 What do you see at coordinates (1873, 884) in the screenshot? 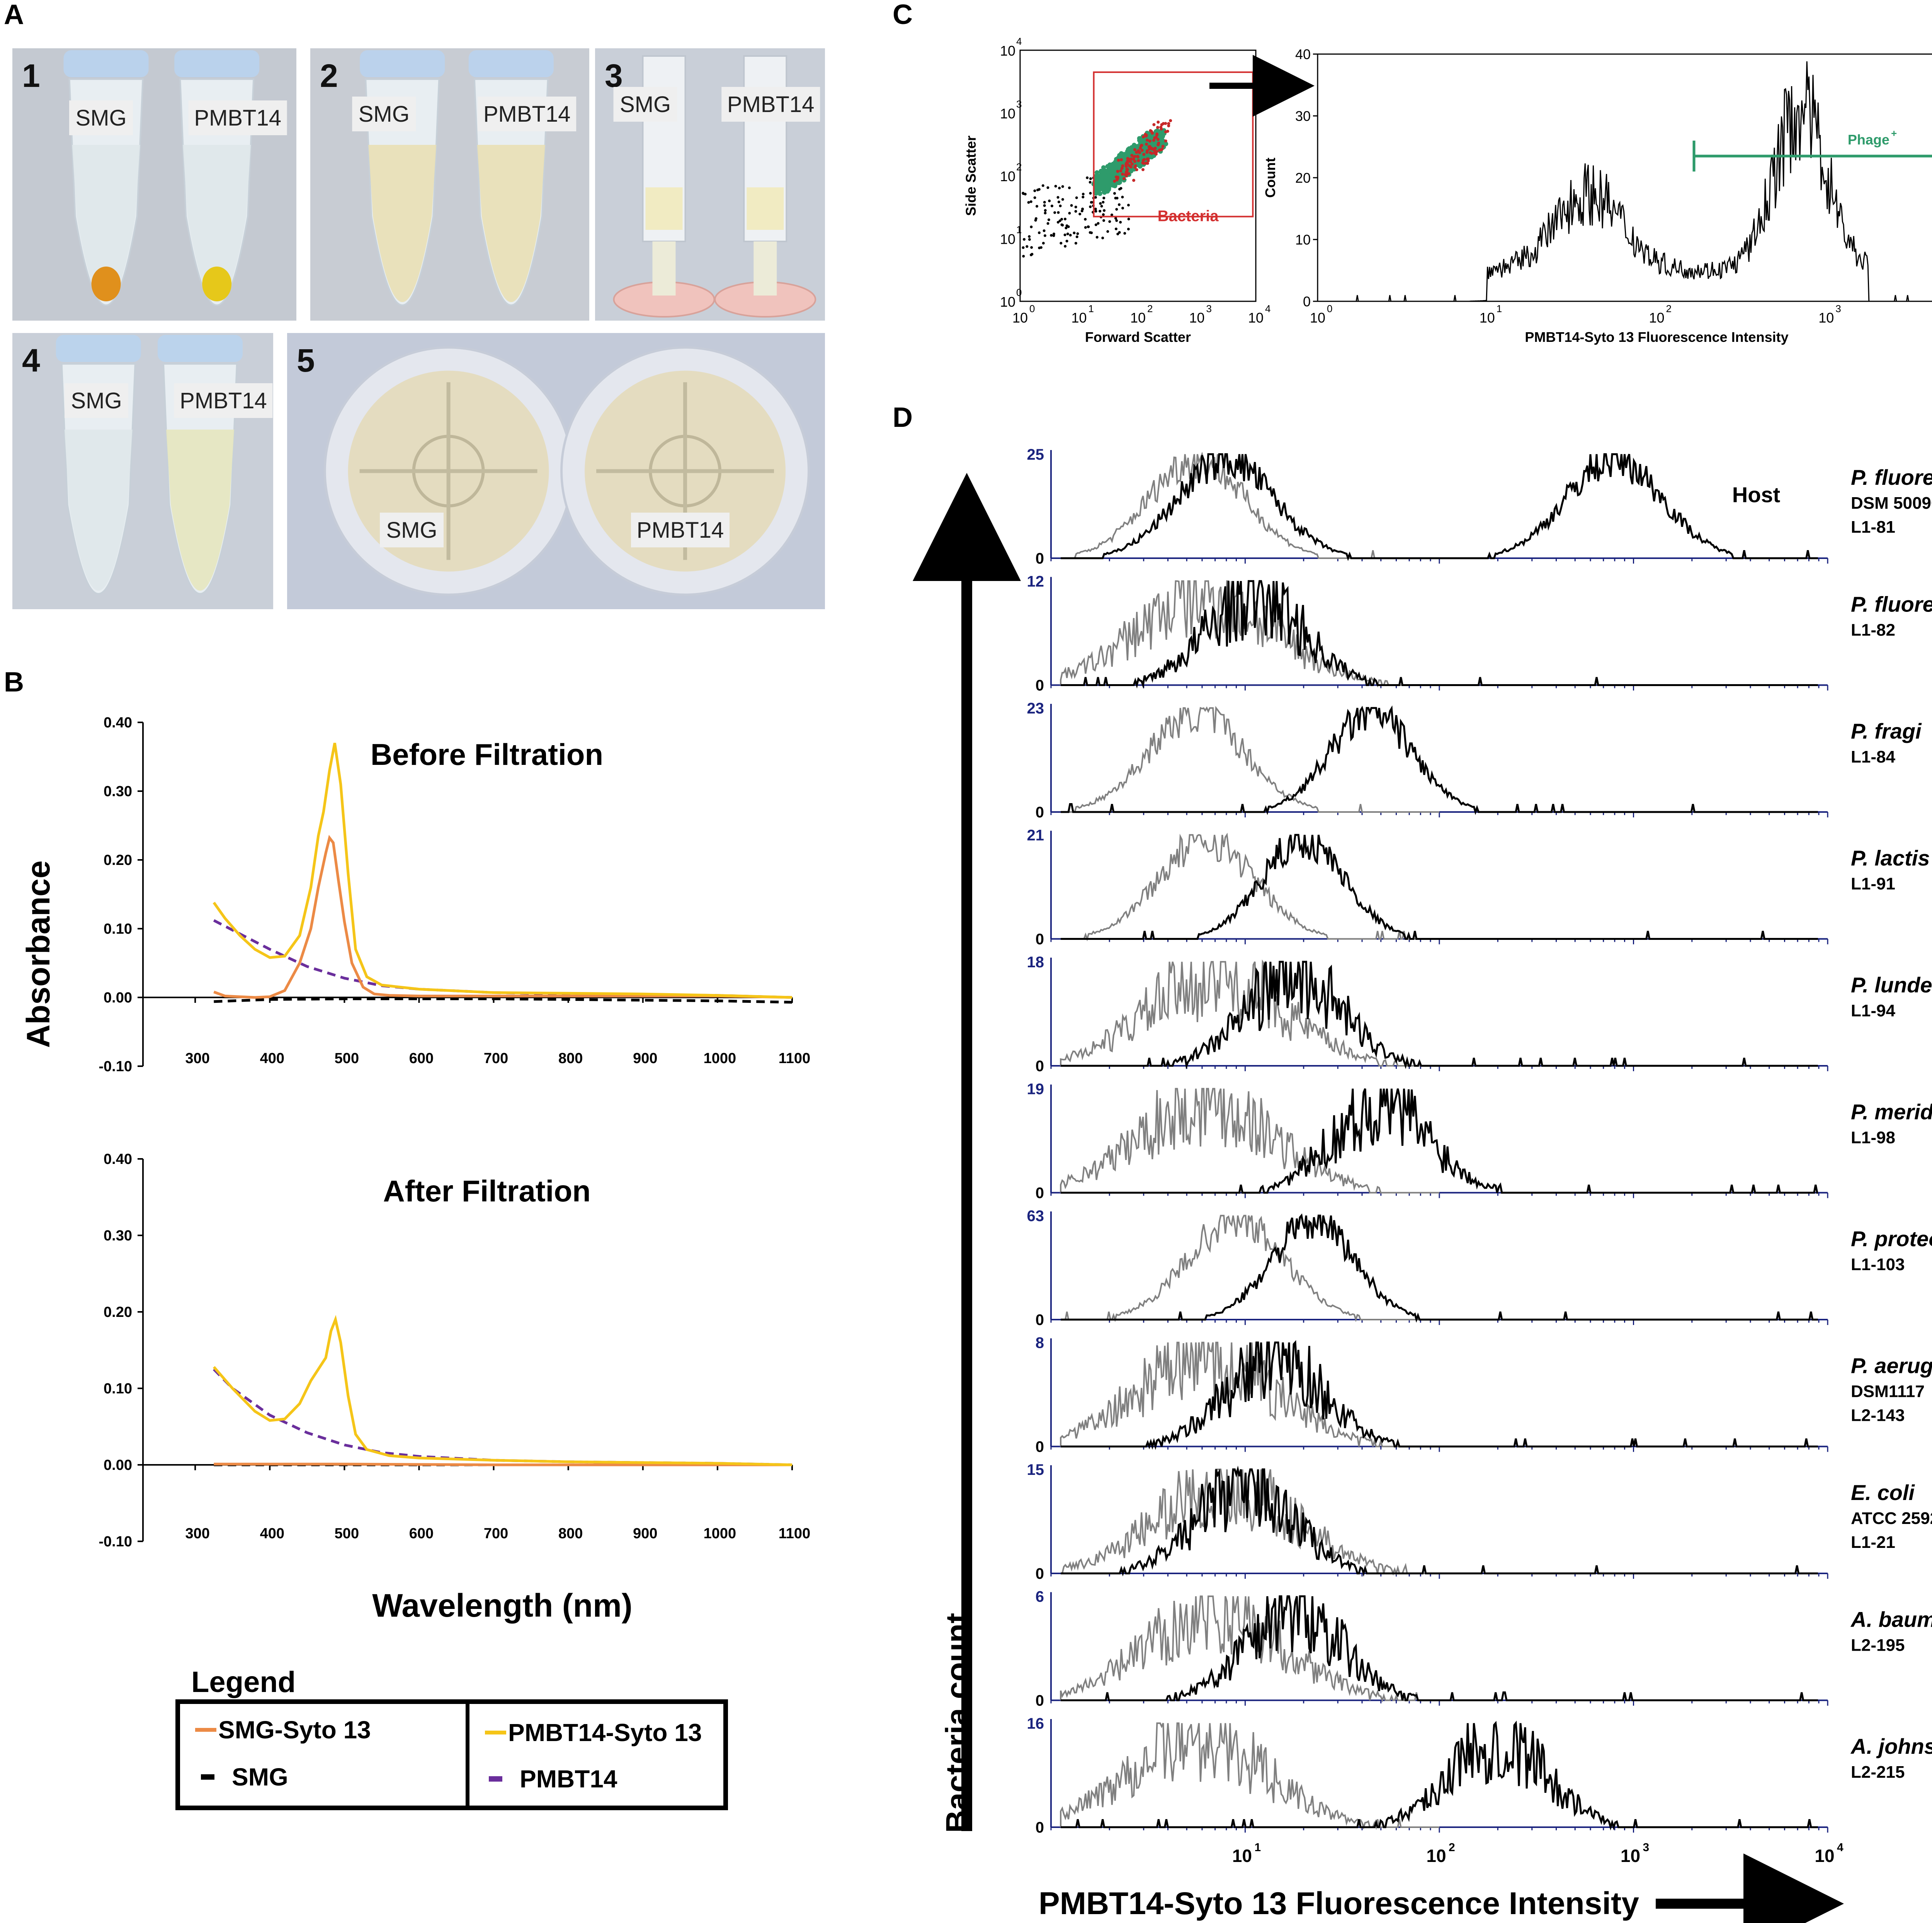
I see `strain-label: L1-91` at bounding box center [1873, 884].